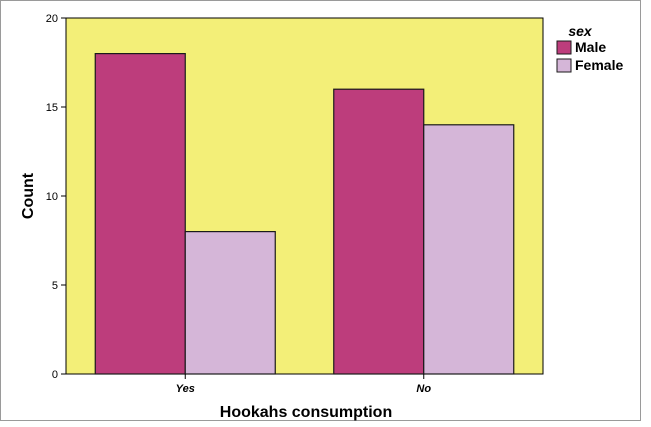 This screenshot has width=651, height=427. What do you see at coordinates (564, 47) in the screenshot?
I see `legend-swatch-male` at bounding box center [564, 47].